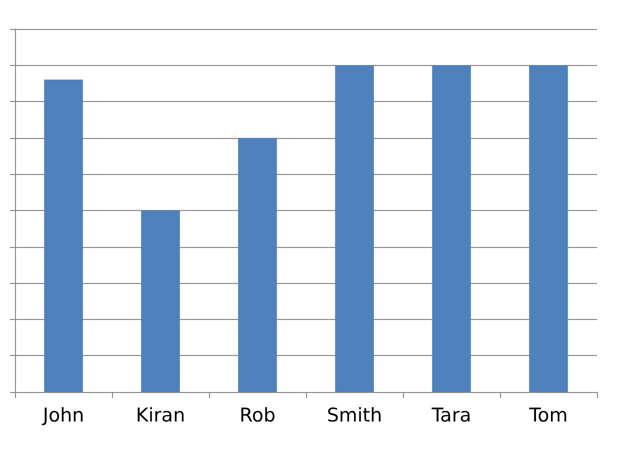 Image resolution: width=633 pixels, height=452 pixels. Describe the element at coordinates (63, 415) in the screenshot. I see `x-tick-label: John` at that location.